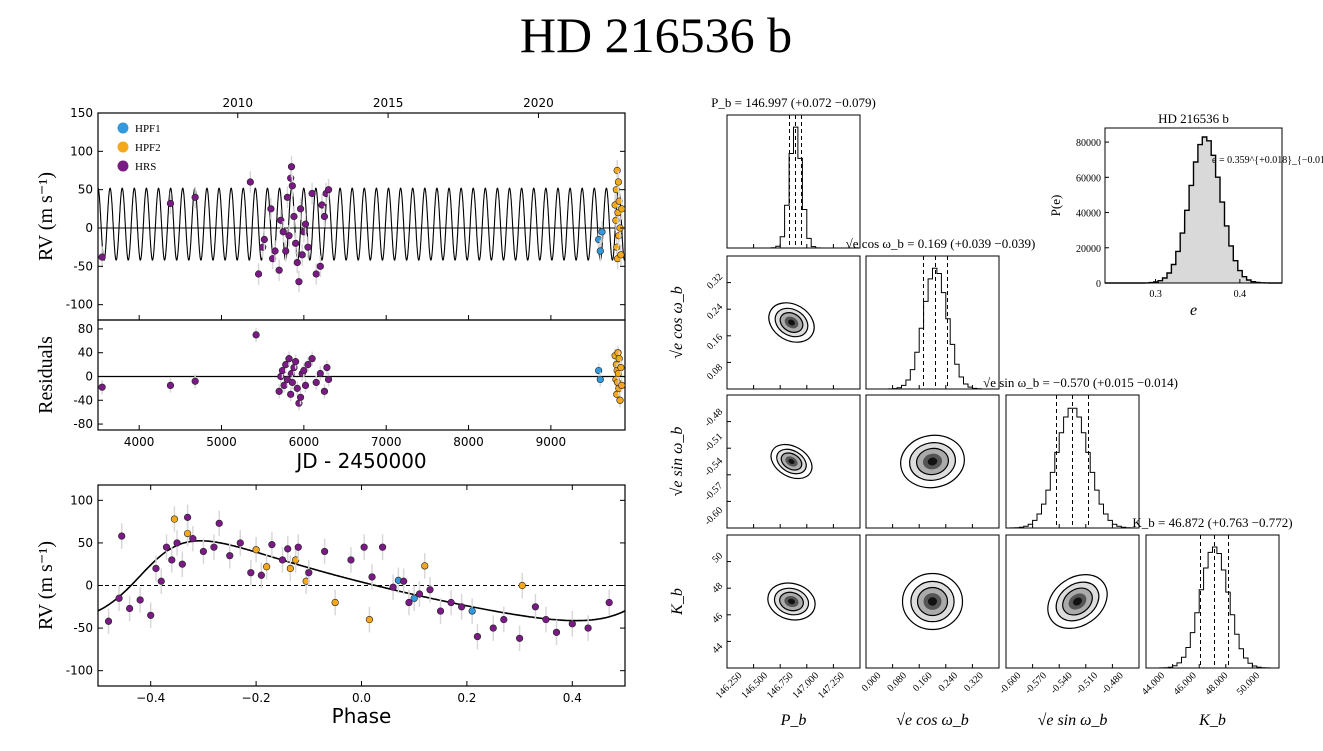  I want to click on corner-title-1: √e cos ω_b = 0.169 (+0.039 −0.039), so click(941, 243).